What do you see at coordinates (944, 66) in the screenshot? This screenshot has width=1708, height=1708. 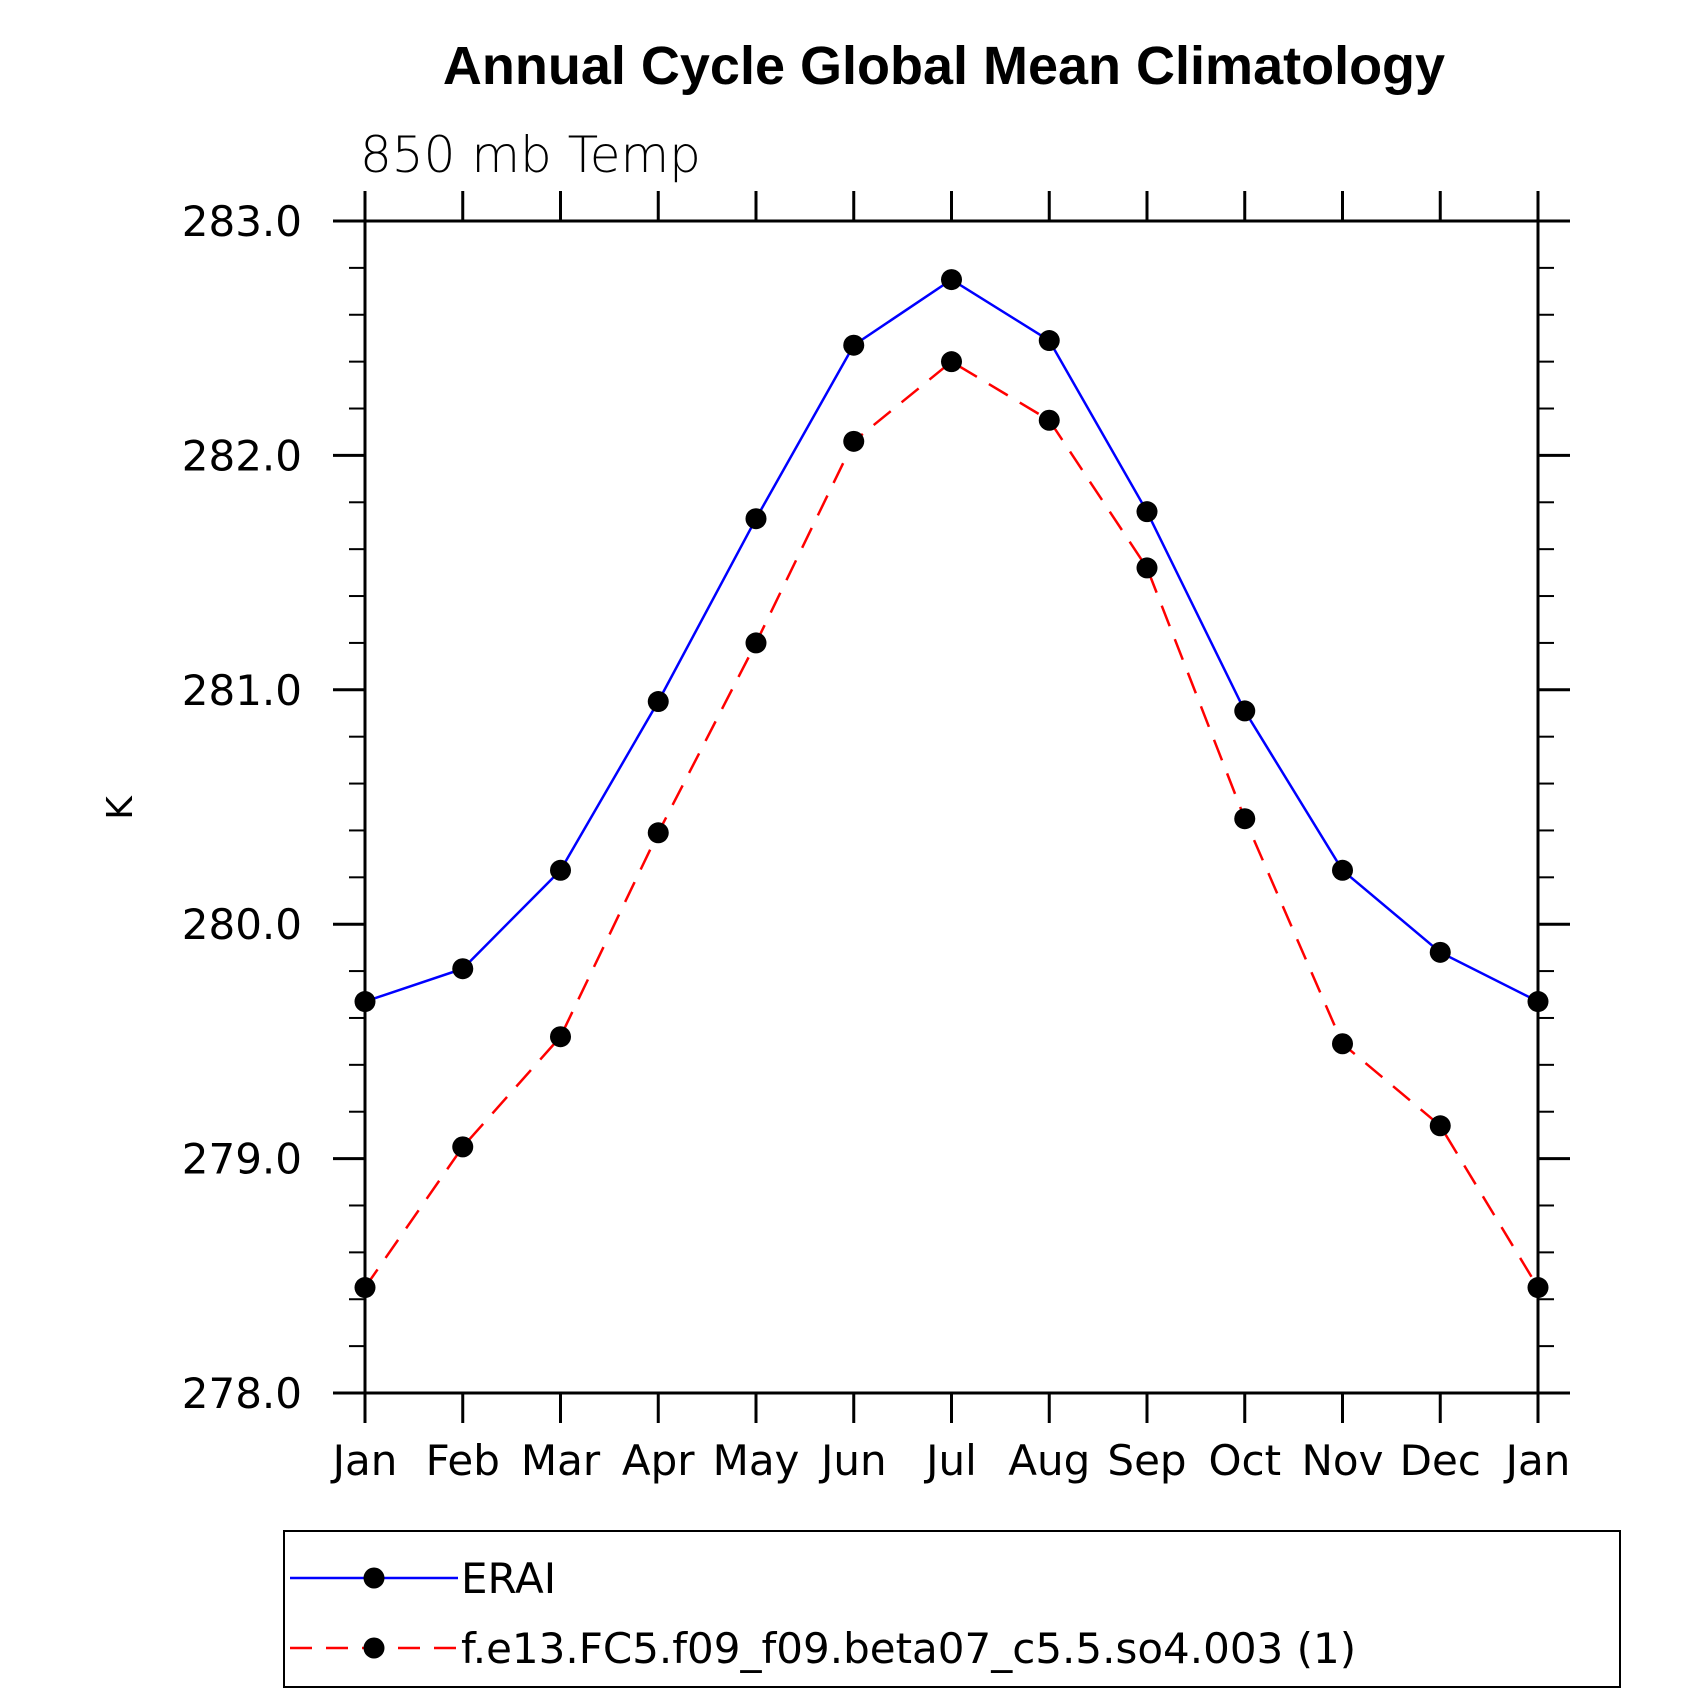 I see `chart-title: Annual Cycle Global Mean Climatology` at bounding box center [944, 66].